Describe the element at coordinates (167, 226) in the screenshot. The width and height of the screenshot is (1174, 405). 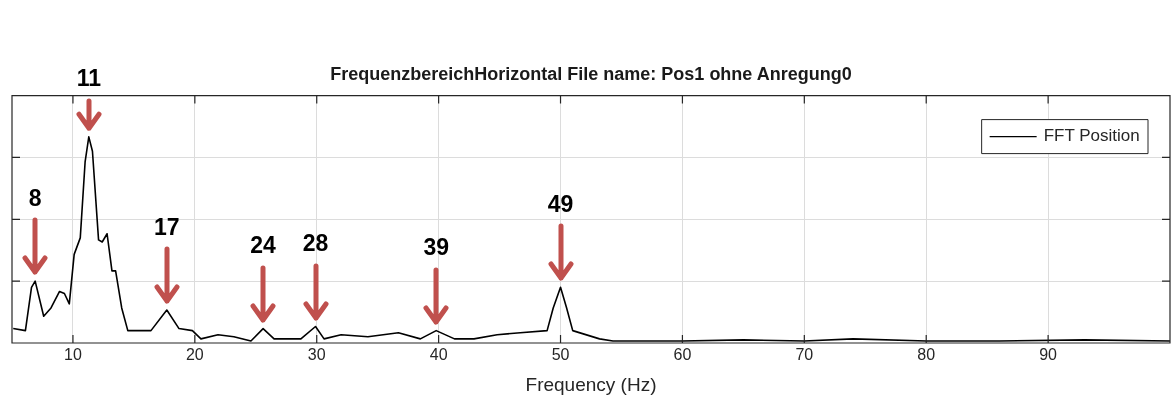
I see `annotation: 17` at that location.